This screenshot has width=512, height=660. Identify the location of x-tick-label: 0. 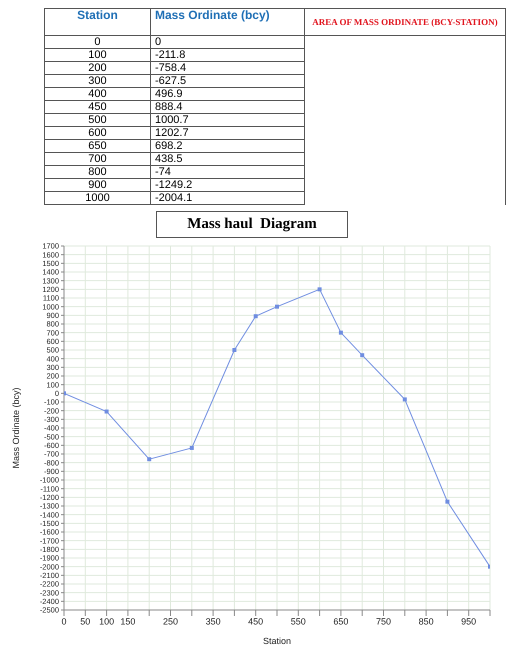
(64, 621).